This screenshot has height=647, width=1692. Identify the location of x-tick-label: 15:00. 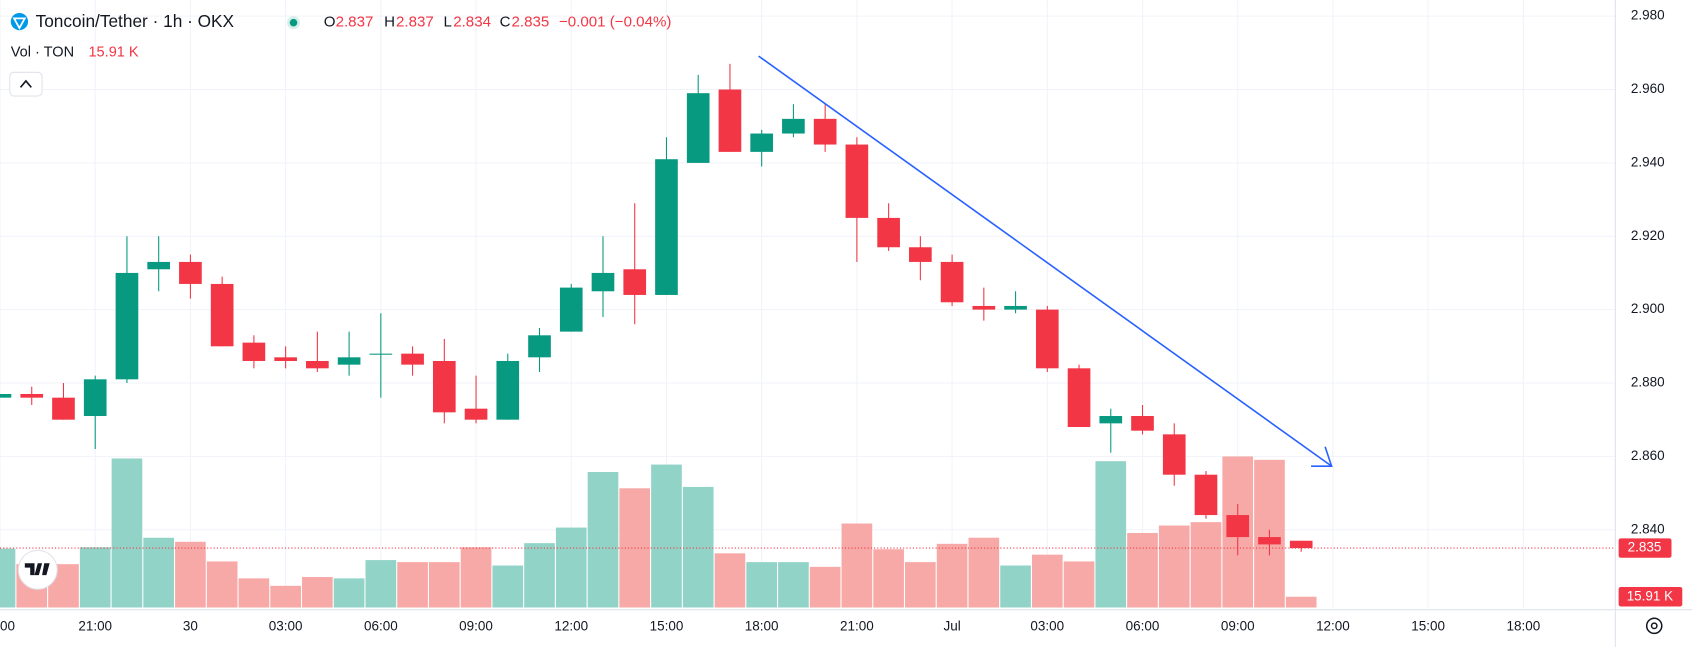
(1428, 625).